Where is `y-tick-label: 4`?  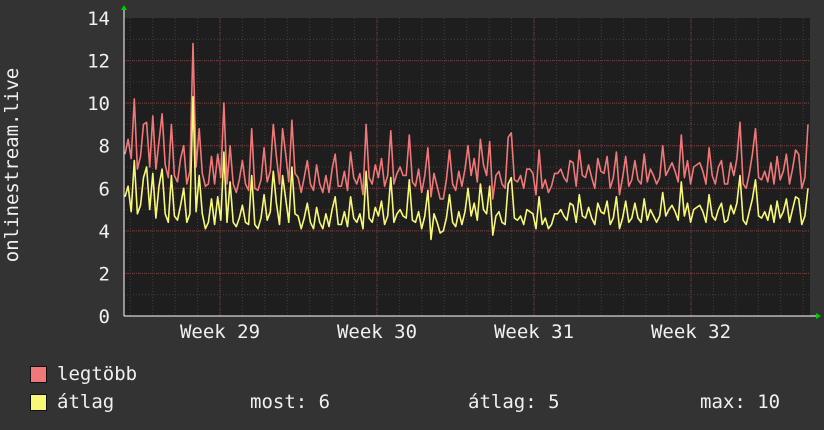 y-tick-label: 4 is located at coordinates (104, 232).